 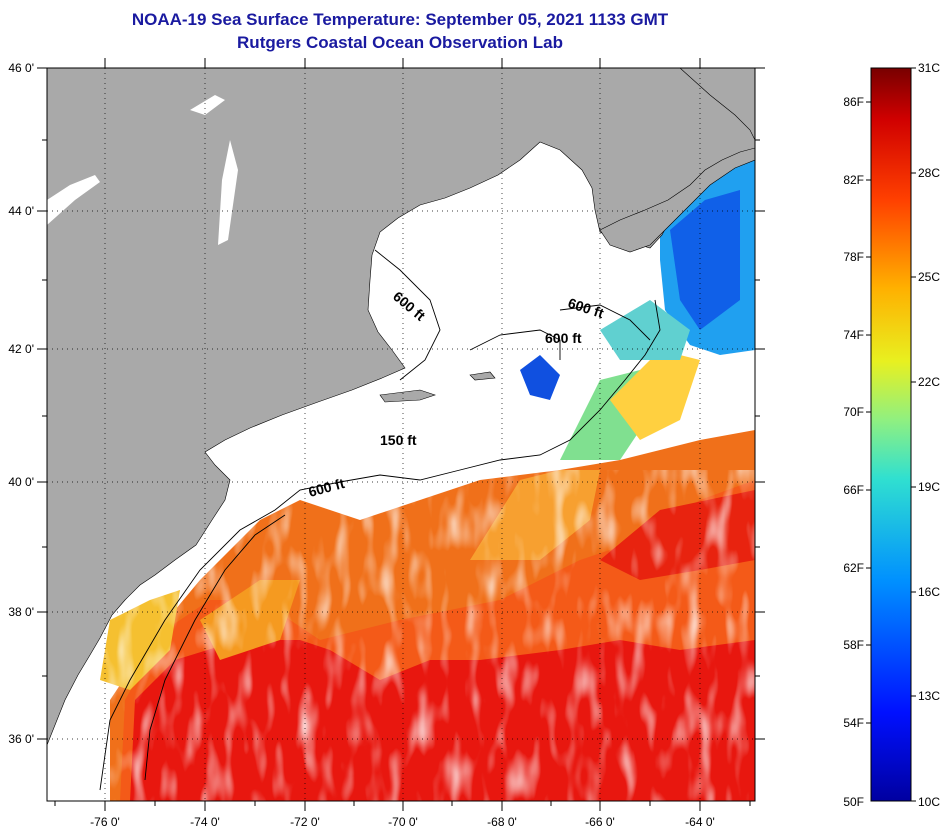 What do you see at coordinates (600, 822) in the screenshot?
I see `longitude-label: -66 0'` at bounding box center [600, 822].